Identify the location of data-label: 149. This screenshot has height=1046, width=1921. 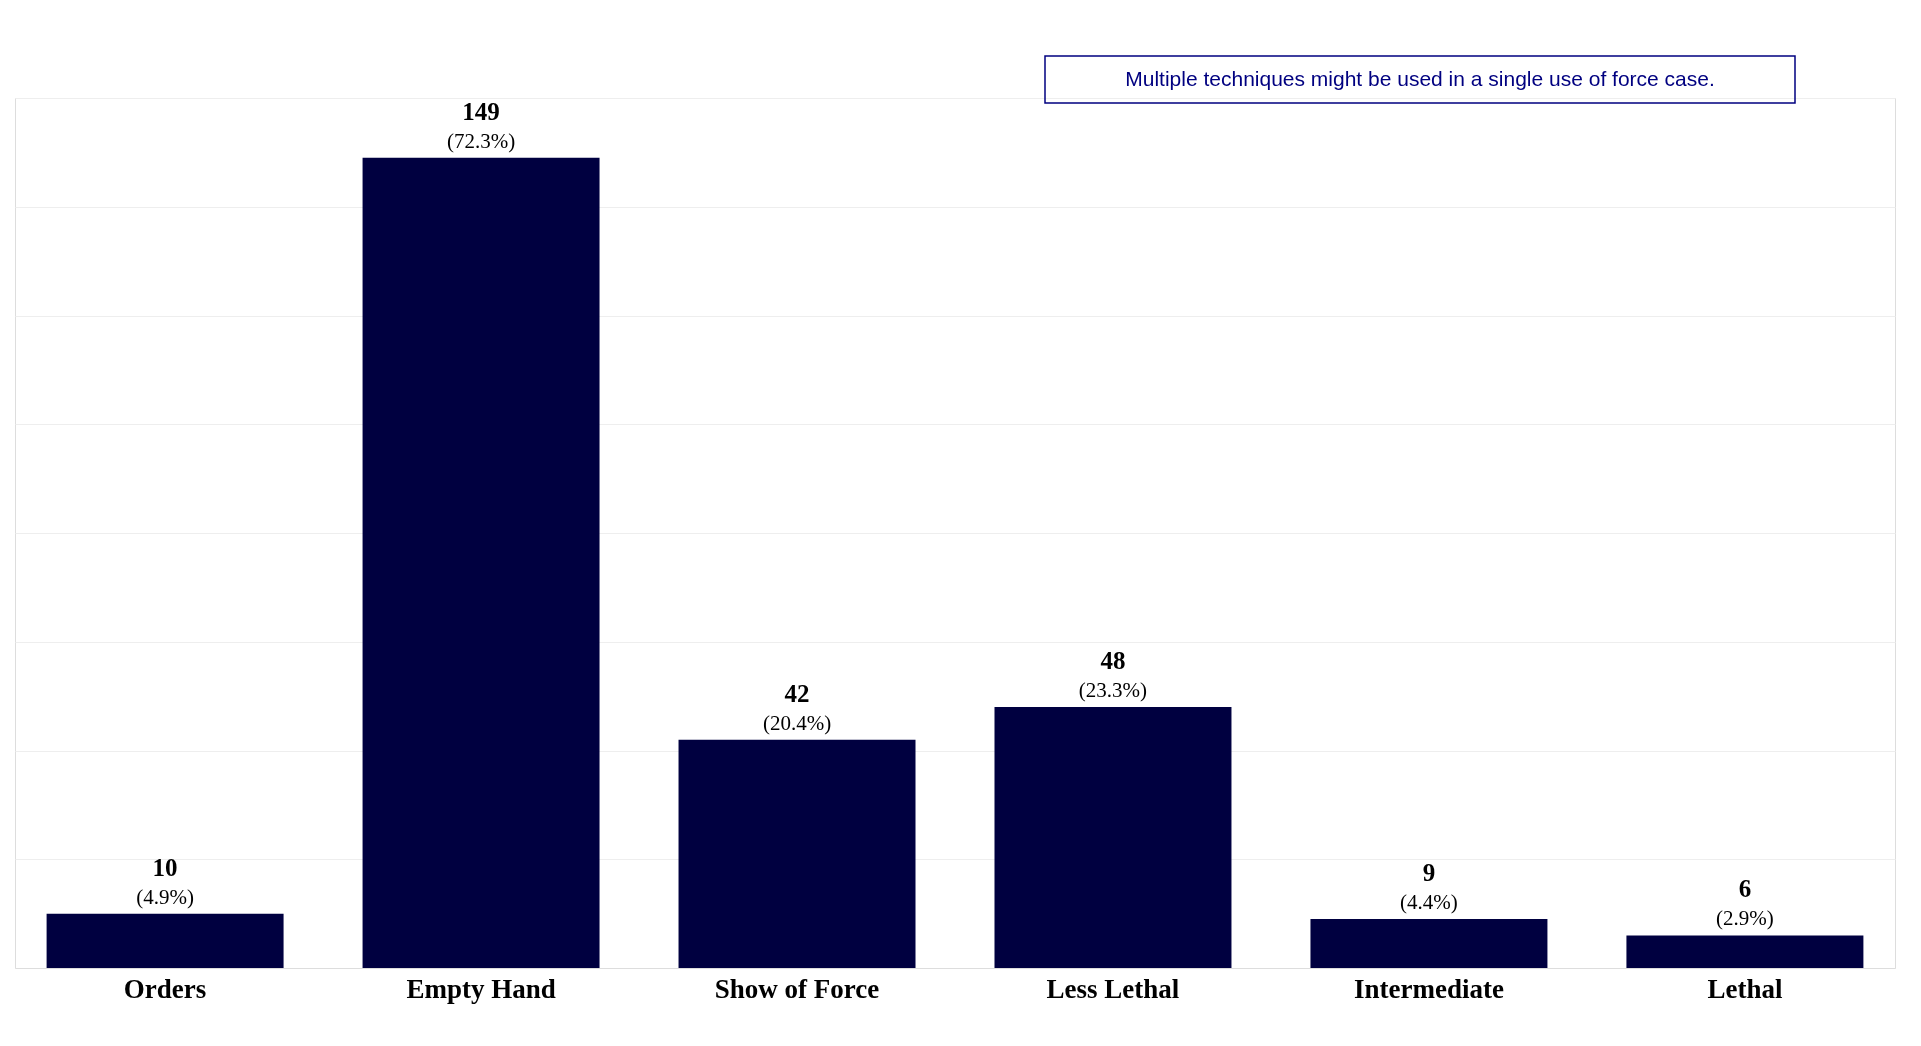
(481, 111).